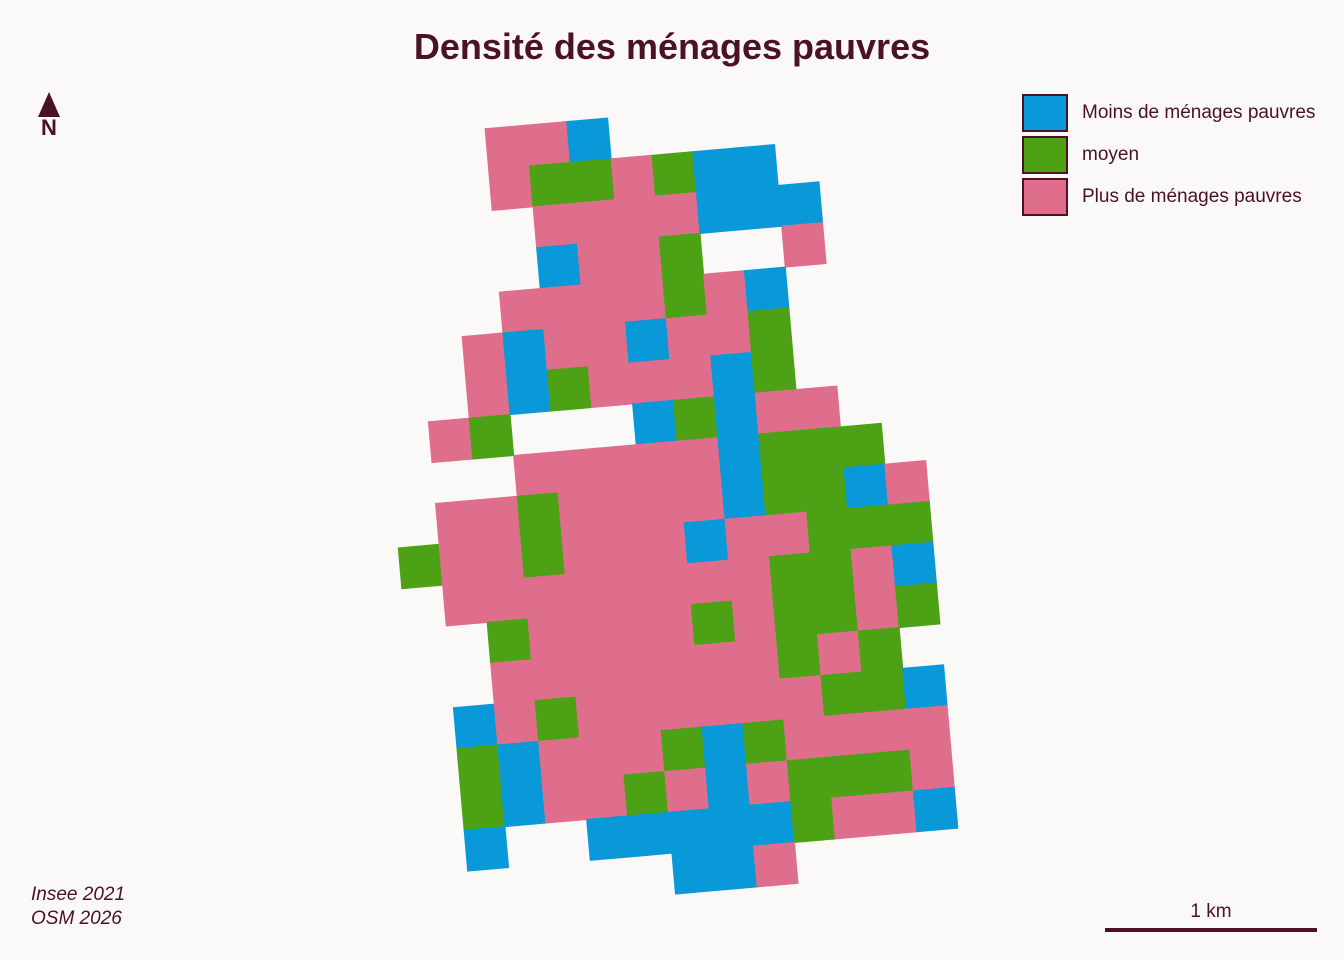  I want to click on scale-label: 1 km, so click(1211, 911).